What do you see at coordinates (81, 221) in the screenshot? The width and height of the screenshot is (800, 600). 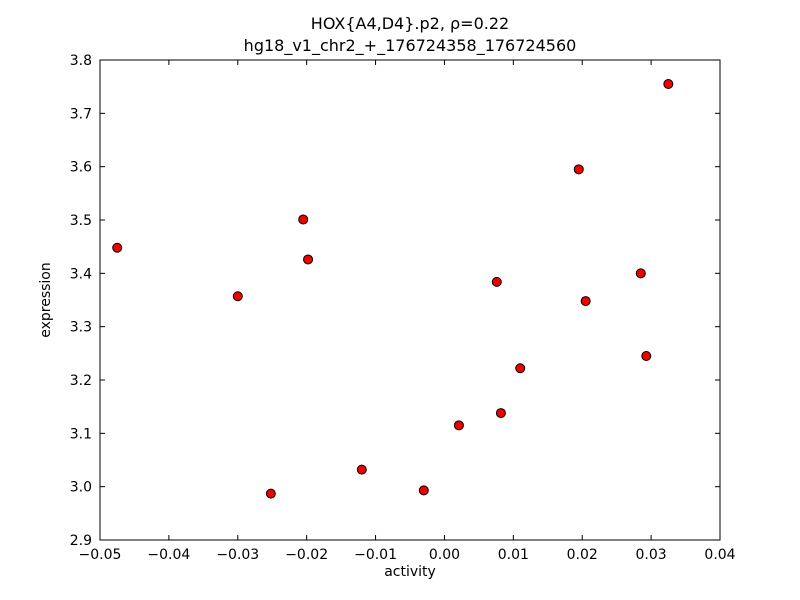 I see `y-tick-label: 3.5` at bounding box center [81, 221].